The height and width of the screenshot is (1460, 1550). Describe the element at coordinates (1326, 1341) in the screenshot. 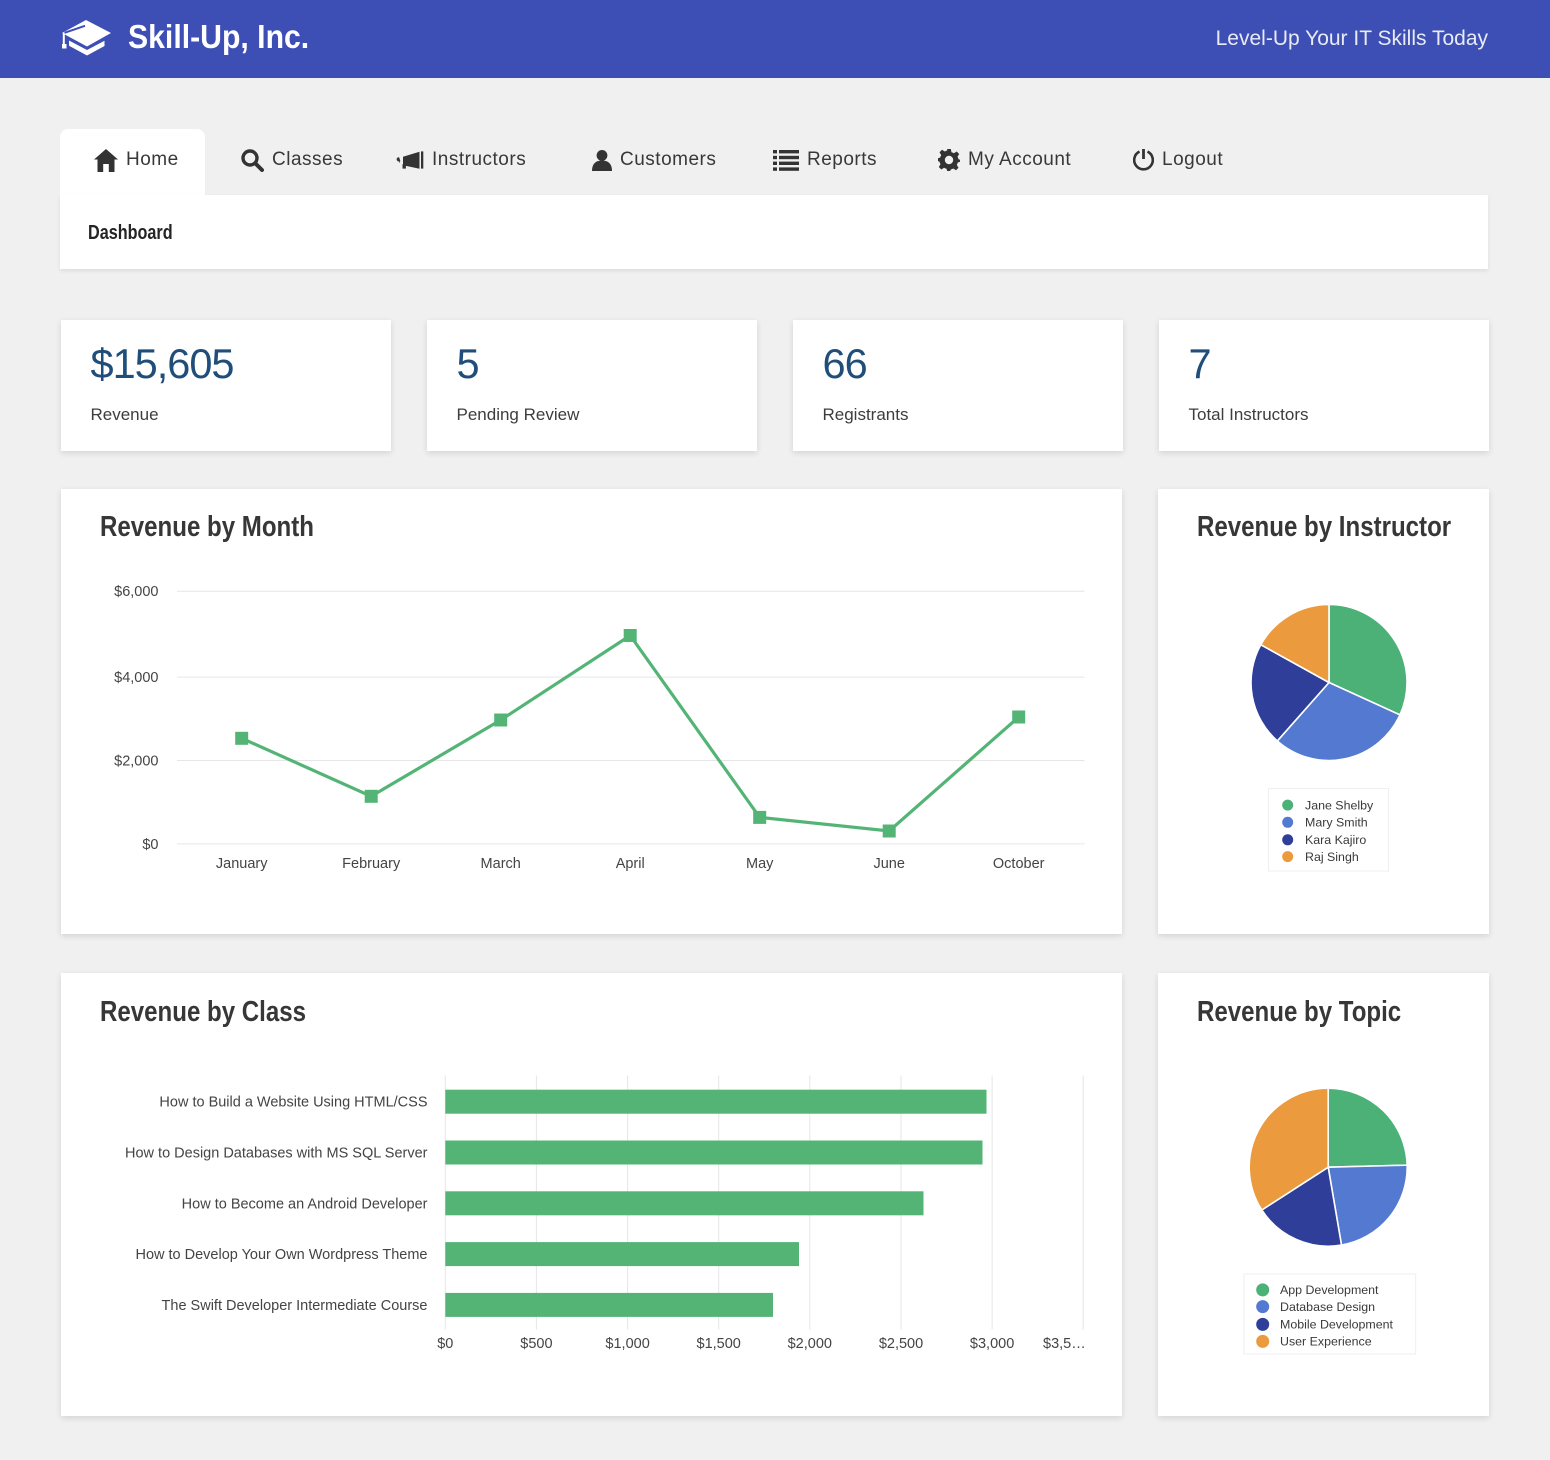

I see `svg-text: User Experience` at that location.